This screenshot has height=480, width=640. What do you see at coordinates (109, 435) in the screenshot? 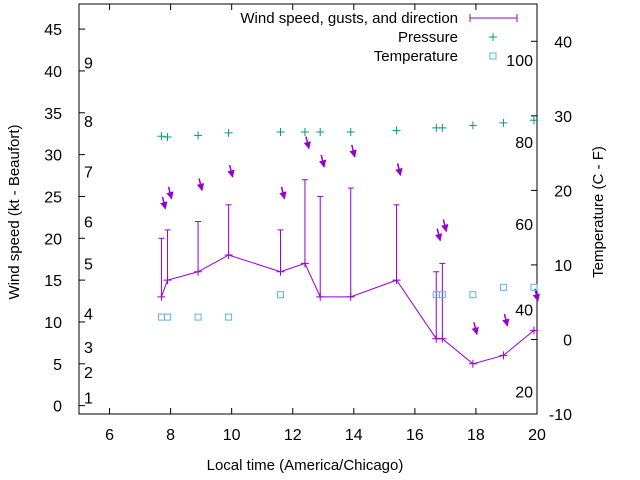
I see `x-tick-label: 6` at bounding box center [109, 435].